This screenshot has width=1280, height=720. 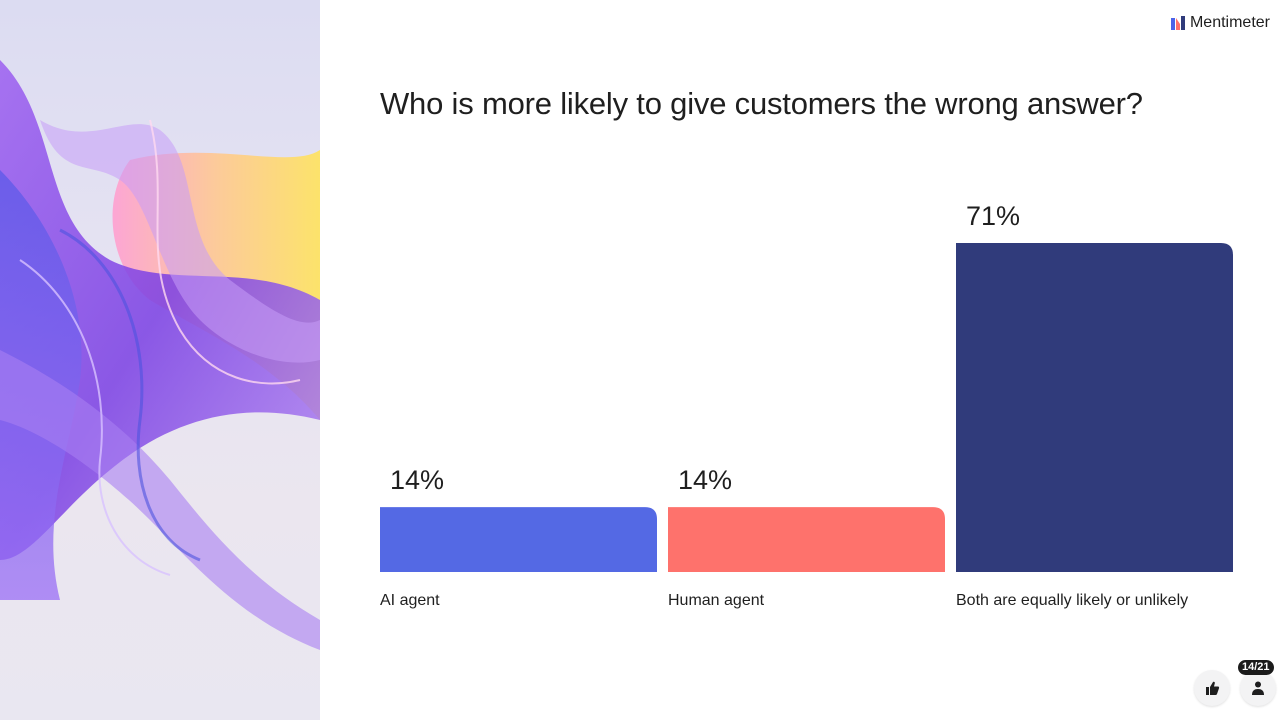 I want to click on slide-counter-badge: 14/21, so click(x=1256, y=667).